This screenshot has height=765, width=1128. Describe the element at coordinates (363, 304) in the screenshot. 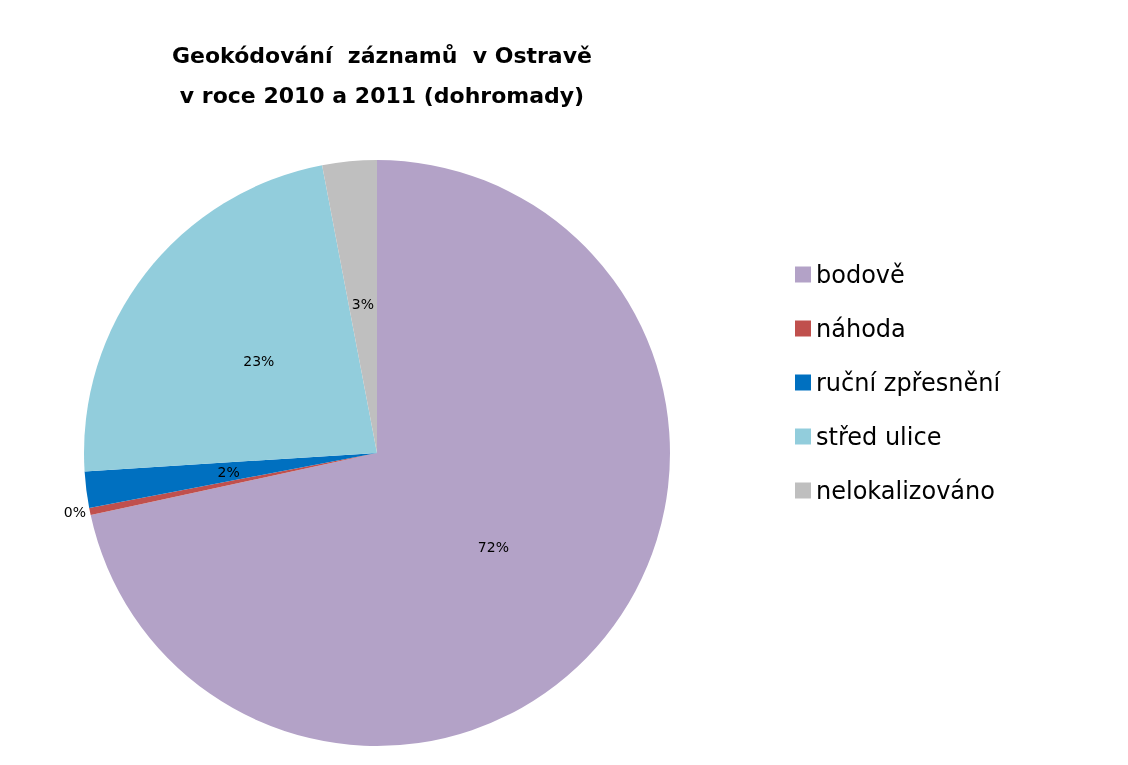

I see `data-label: 3%` at that location.